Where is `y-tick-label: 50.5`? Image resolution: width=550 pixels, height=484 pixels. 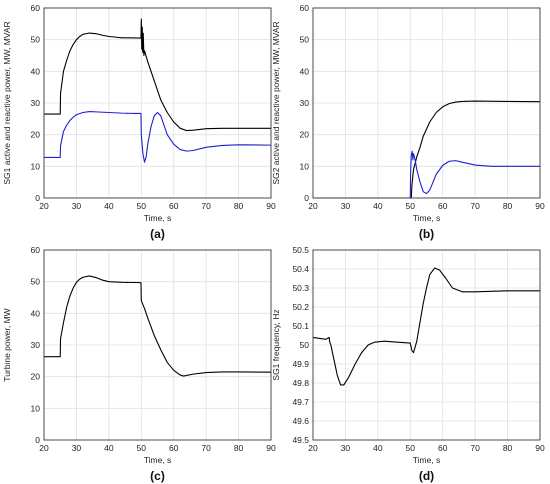 y-tick-label: 50.5 is located at coordinates (300, 250).